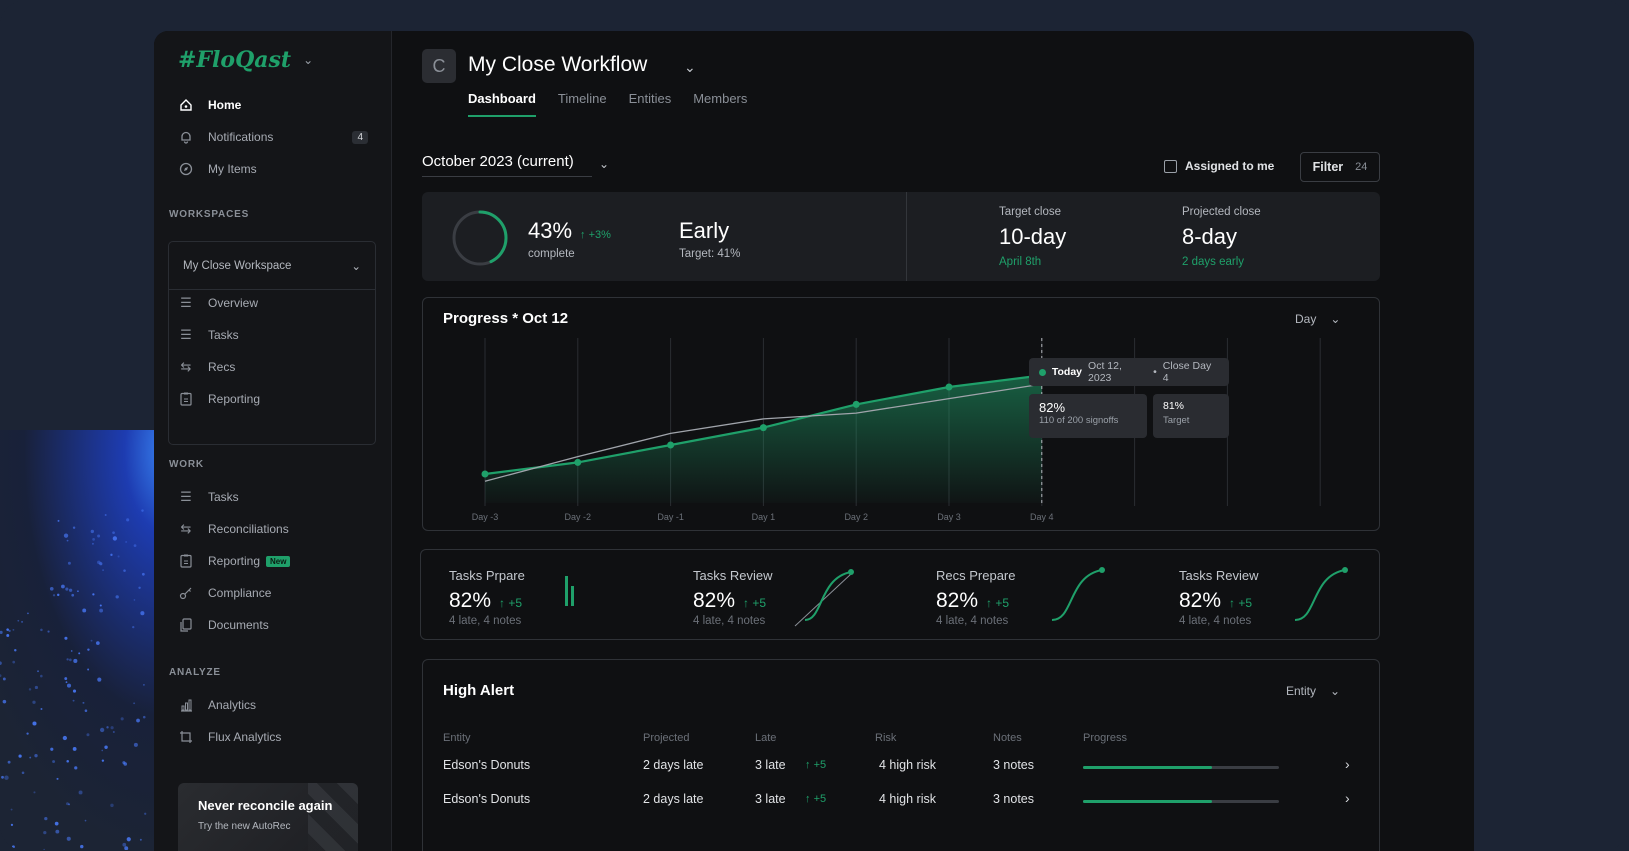 The image size is (1629, 851). I want to click on promo-pattern, so click(333, 817).